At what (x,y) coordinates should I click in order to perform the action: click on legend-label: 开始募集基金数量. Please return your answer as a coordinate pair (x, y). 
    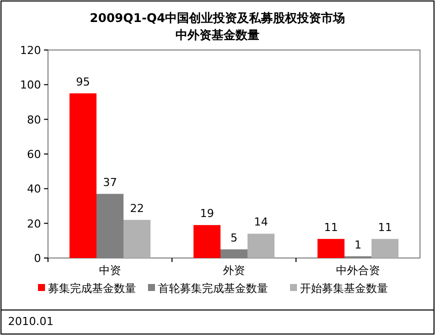
    Looking at the image, I should click on (344, 288).